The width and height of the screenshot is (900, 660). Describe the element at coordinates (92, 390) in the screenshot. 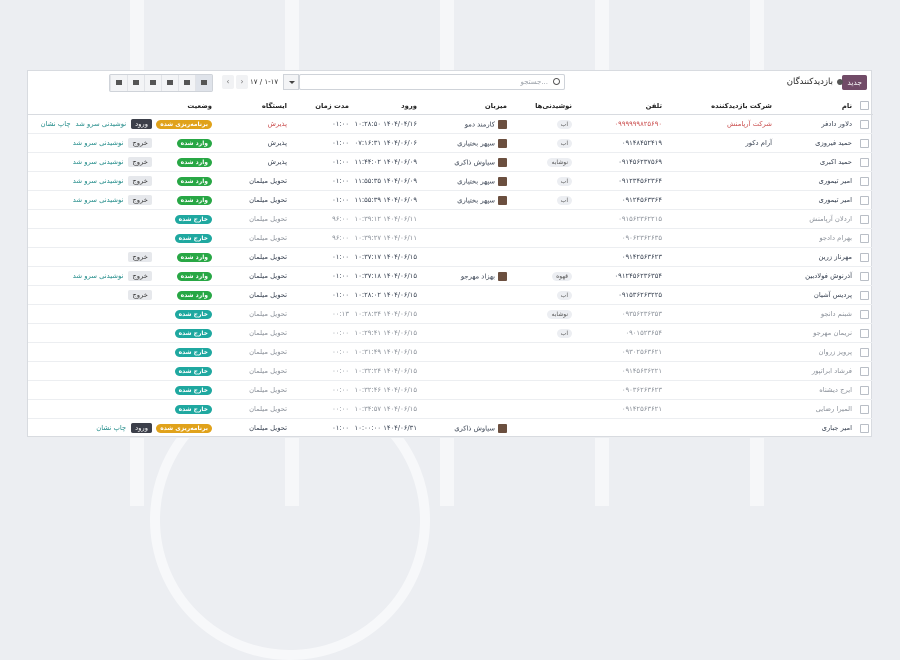

I see `actions-cell` at that location.